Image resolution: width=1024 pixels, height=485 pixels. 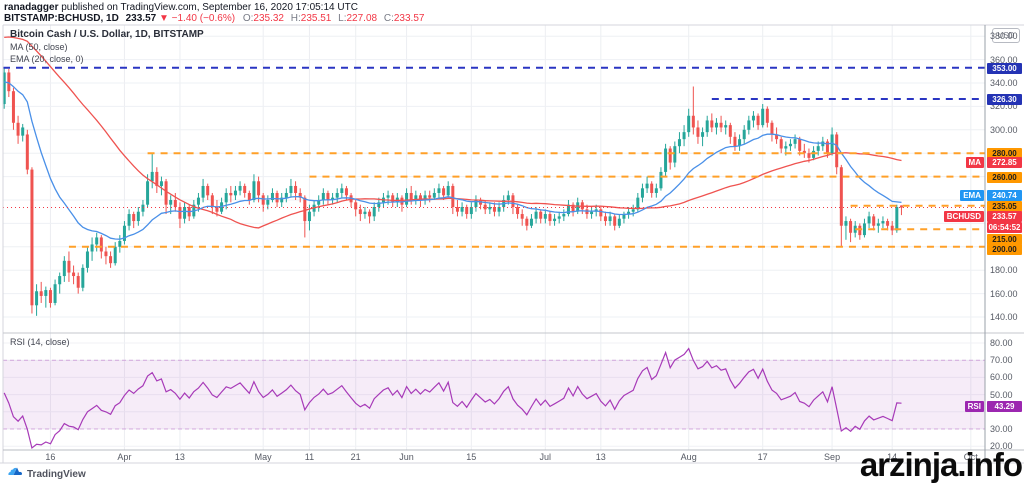 What do you see at coordinates (1004, 68) in the screenshot?
I see `price-axis-badge-level-353: 353.00` at bounding box center [1004, 68].